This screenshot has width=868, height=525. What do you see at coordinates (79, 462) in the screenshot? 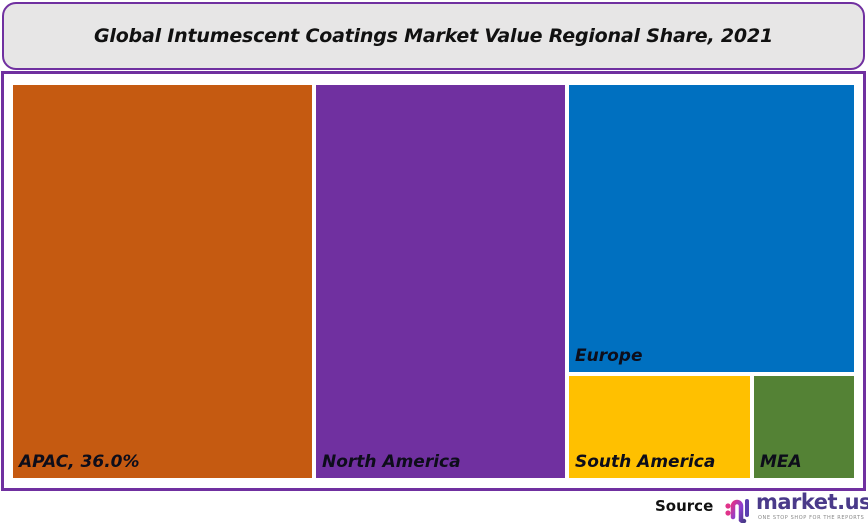
I see `tile-label-apac: APAC, 36.0%` at bounding box center [79, 462].